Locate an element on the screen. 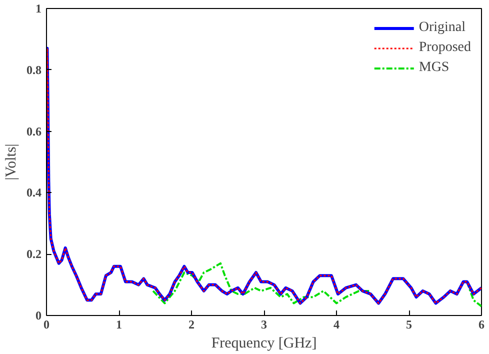 The width and height of the screenshot is (489, 354). y-tick-label: 0.8 is located at coordinates (34, 69).